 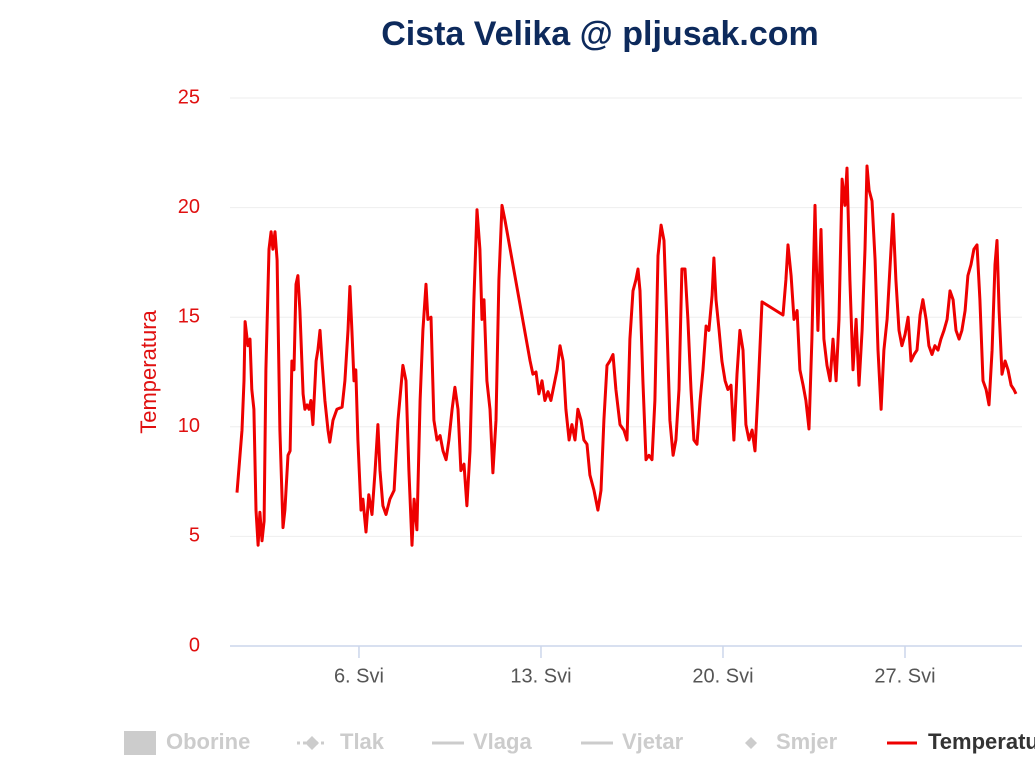 I want to click on chart-title: Cista Velika @ pljusak.com, so click(x=600, y=34).